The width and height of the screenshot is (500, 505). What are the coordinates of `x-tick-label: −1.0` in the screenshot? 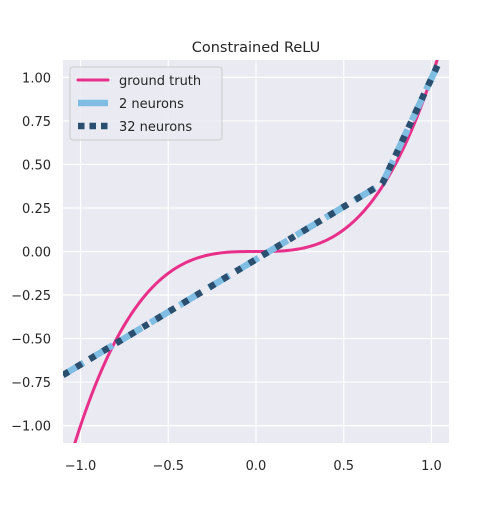 It's located at (81, 466).